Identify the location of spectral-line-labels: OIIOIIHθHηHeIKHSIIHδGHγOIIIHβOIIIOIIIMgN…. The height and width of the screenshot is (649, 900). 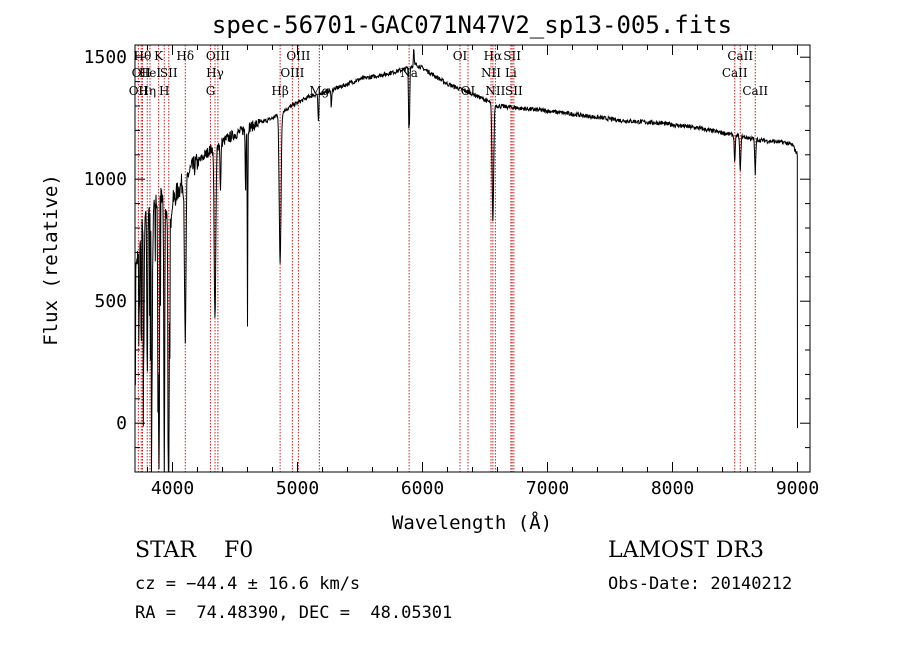
(449, 73).